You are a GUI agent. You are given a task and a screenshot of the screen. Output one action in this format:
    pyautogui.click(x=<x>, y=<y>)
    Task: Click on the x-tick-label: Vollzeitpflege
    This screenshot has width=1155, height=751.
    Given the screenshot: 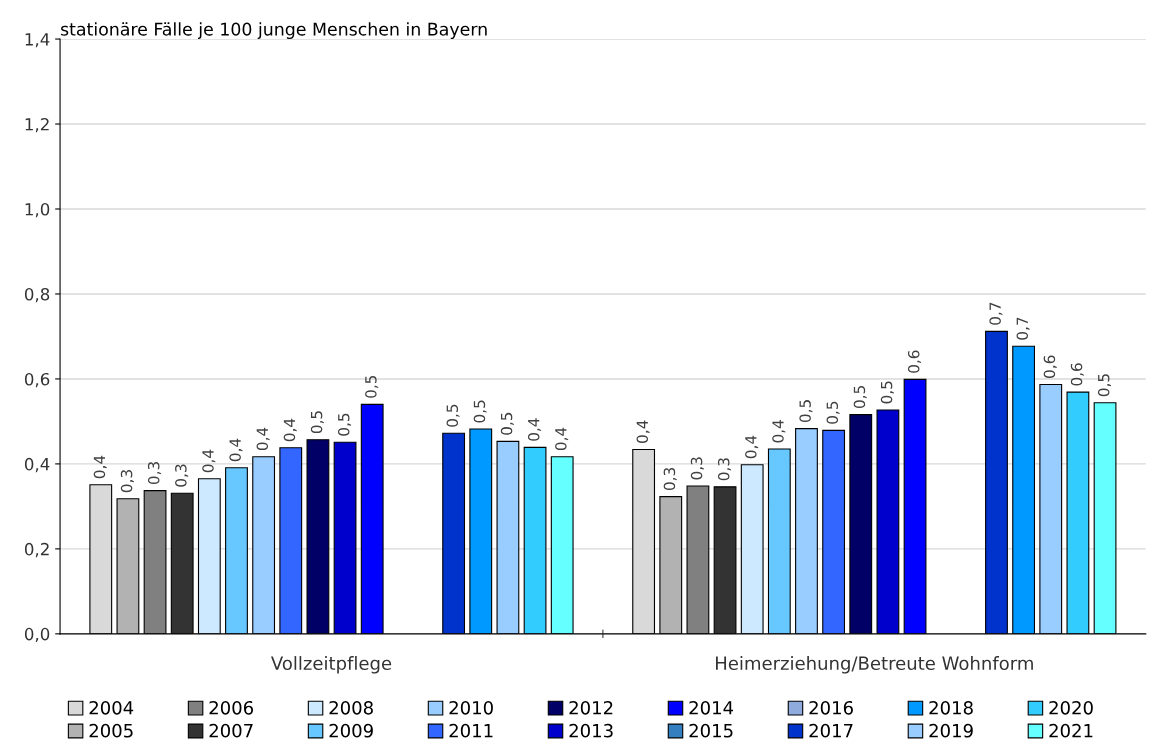 What is the action you would take?
    pyautogui.click(x=331, y=665)
    